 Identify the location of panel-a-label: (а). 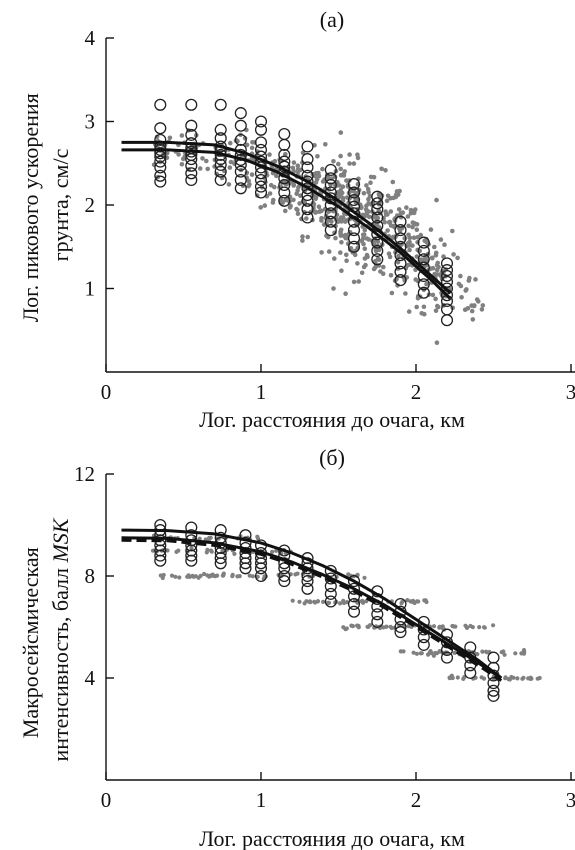
(332, 19).